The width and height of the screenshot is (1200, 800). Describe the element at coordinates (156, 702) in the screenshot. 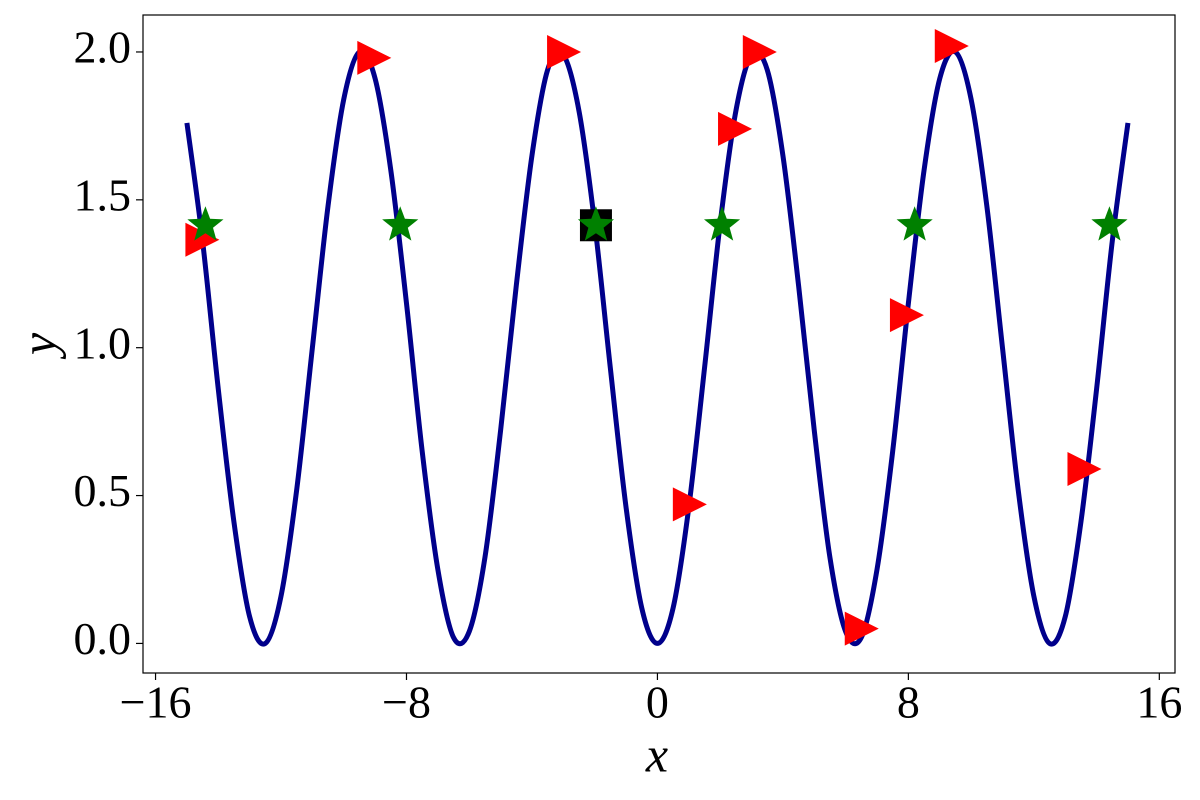

I see `x-tick-label: −16` at that location.